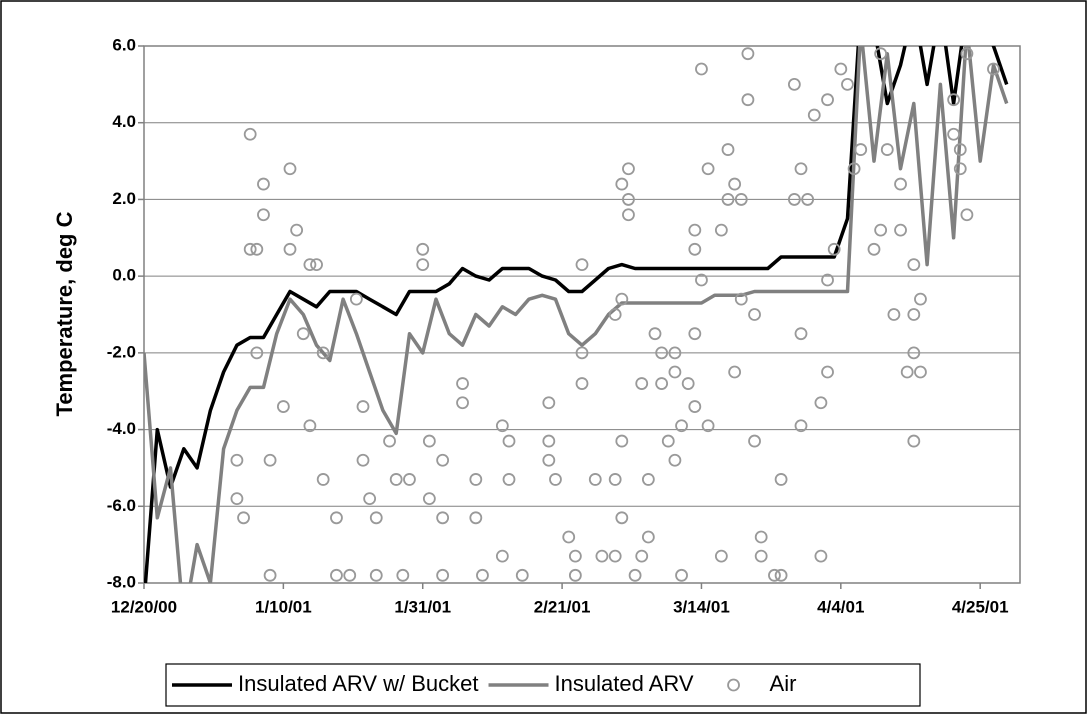 The height and width of the screenshot is (715, 1088). What do you see at coordinates (980, 606) in the screenshot?
I see `x-tick-label: 4/25/01` at bounding box center [980, 606].